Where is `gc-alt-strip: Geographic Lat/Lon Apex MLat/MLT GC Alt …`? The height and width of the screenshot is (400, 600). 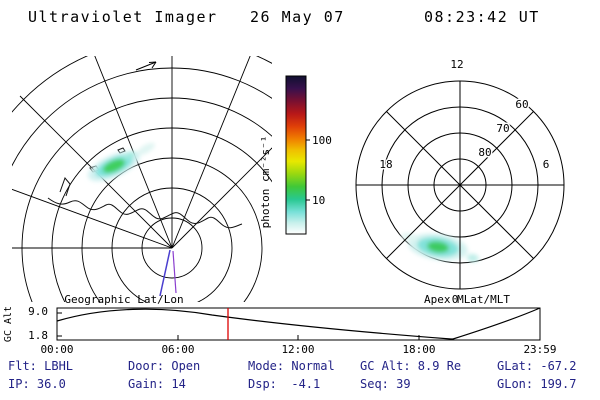
gc-alt-strip: Geographic Lat/Lon Apex MLat/MLT GC Alt … is located at coordinates (280, 324).